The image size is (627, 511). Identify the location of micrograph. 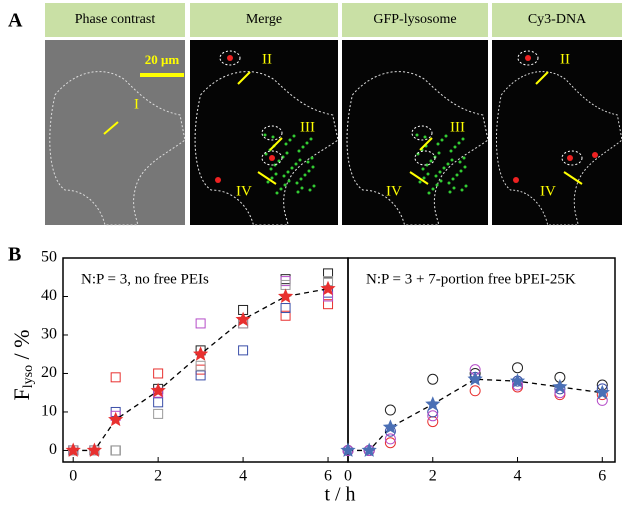
(115, 132).